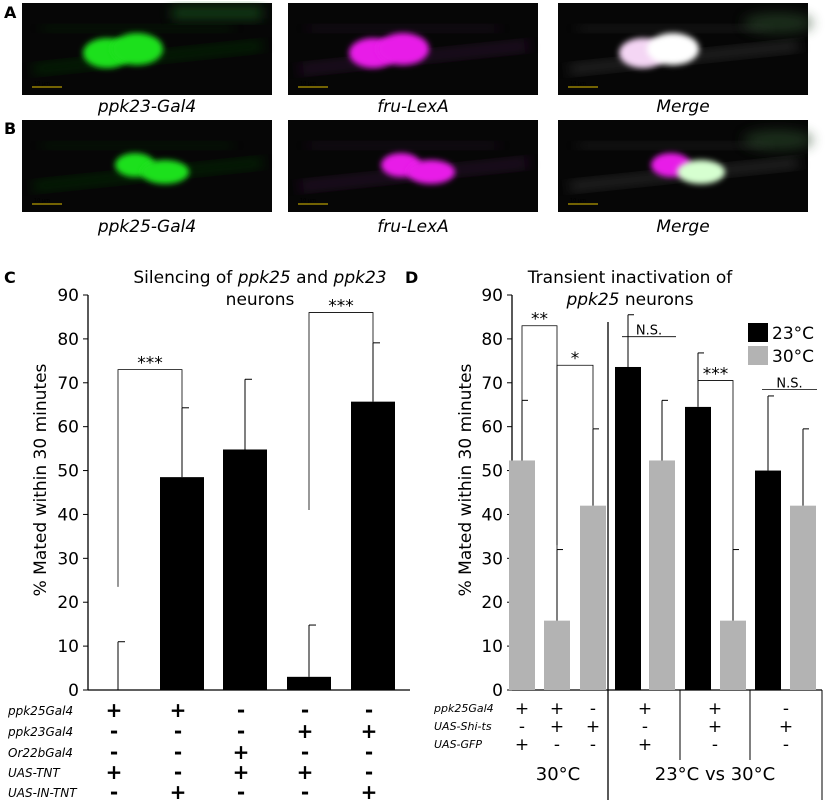  What do you see at coordinates (669, 430) in the screenshot?
I see `chart-d-significance: ***N.S.*** N.S.` at bounding box center [669, 430].